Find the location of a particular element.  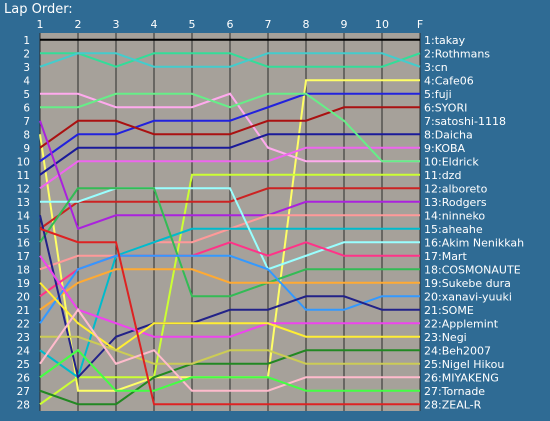

driver-label: 8:Daicha is located at coordinates (448, 134).